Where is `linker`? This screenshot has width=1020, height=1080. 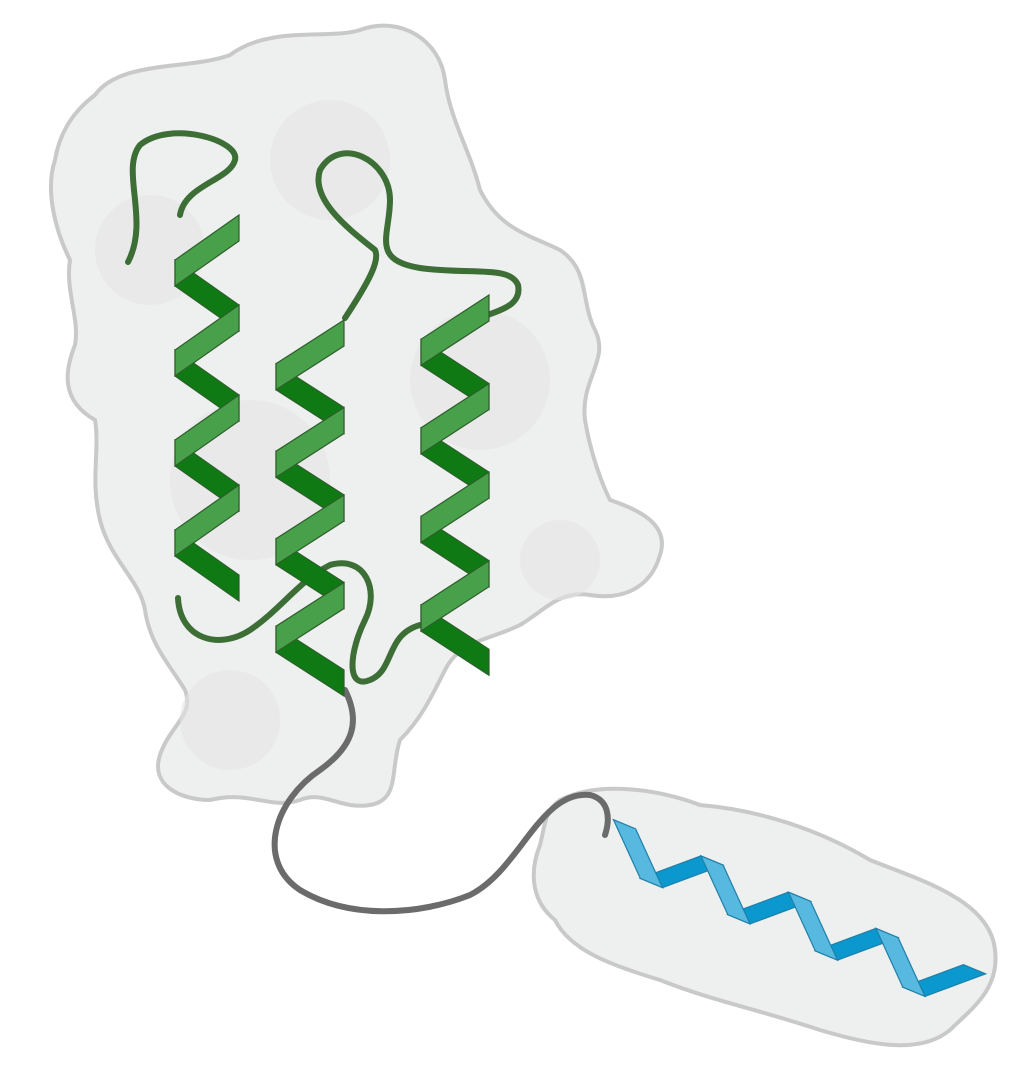
linker is located at coordinates (441, 801).